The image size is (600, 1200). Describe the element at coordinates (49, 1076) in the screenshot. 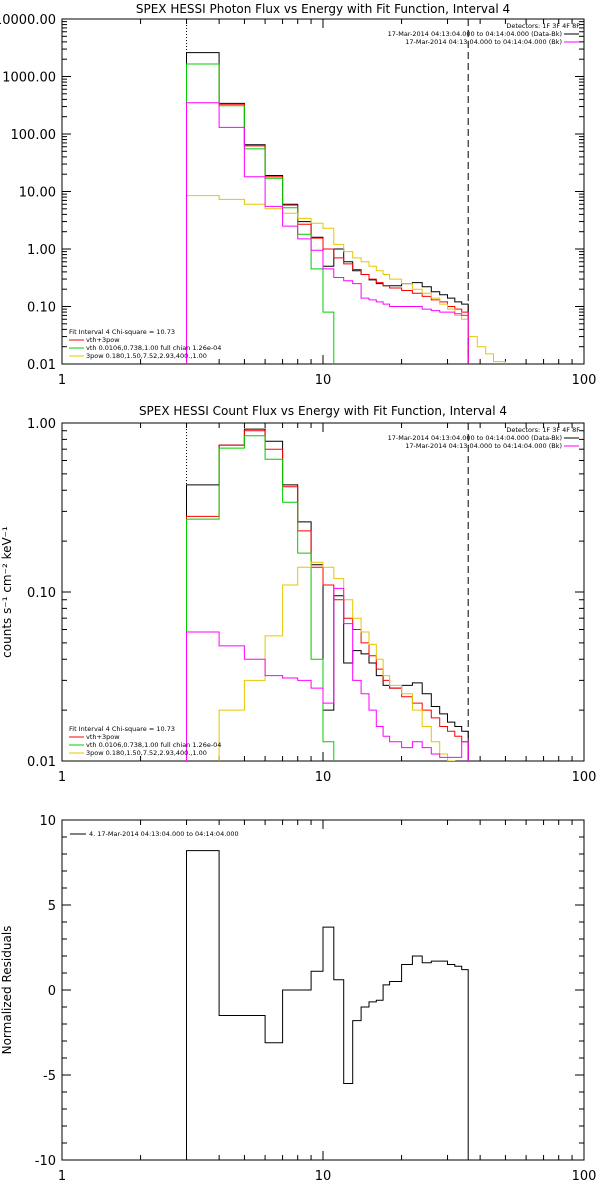

I see `y-tick-label: -5` at that location.